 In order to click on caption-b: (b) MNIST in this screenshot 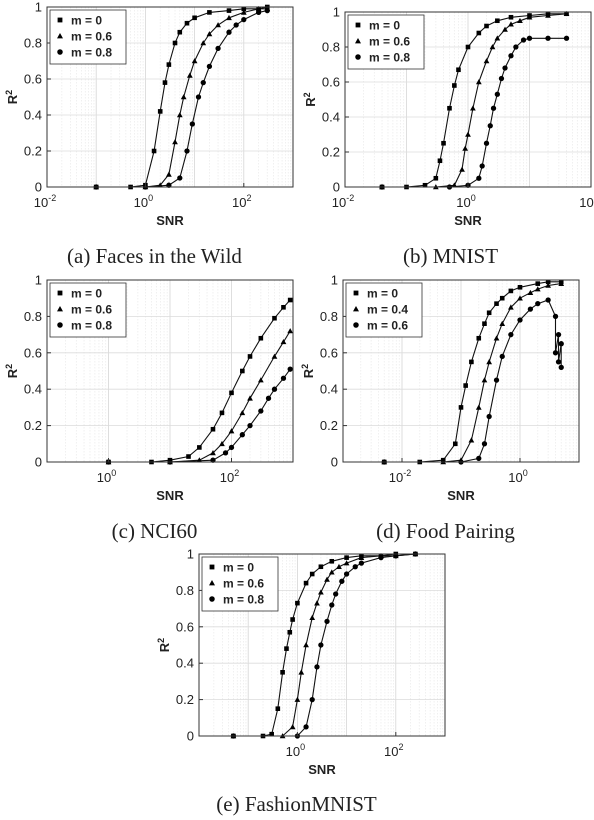, I will do `click(450, 256)`.